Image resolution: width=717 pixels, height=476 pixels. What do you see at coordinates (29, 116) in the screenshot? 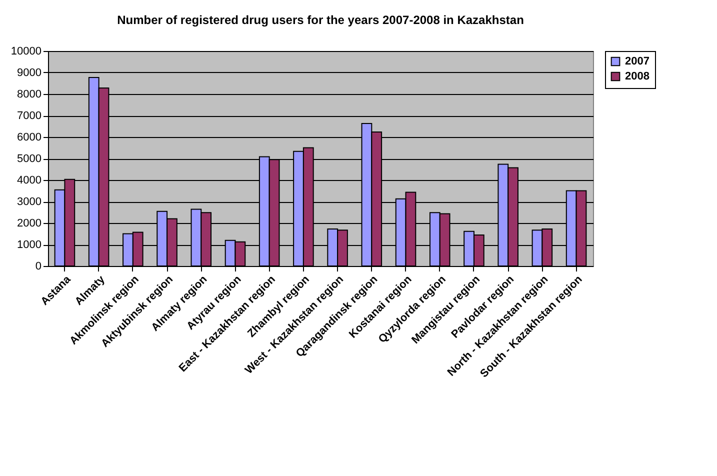
I see `y-tick-label: 7000` at bounding box center [29, 116].